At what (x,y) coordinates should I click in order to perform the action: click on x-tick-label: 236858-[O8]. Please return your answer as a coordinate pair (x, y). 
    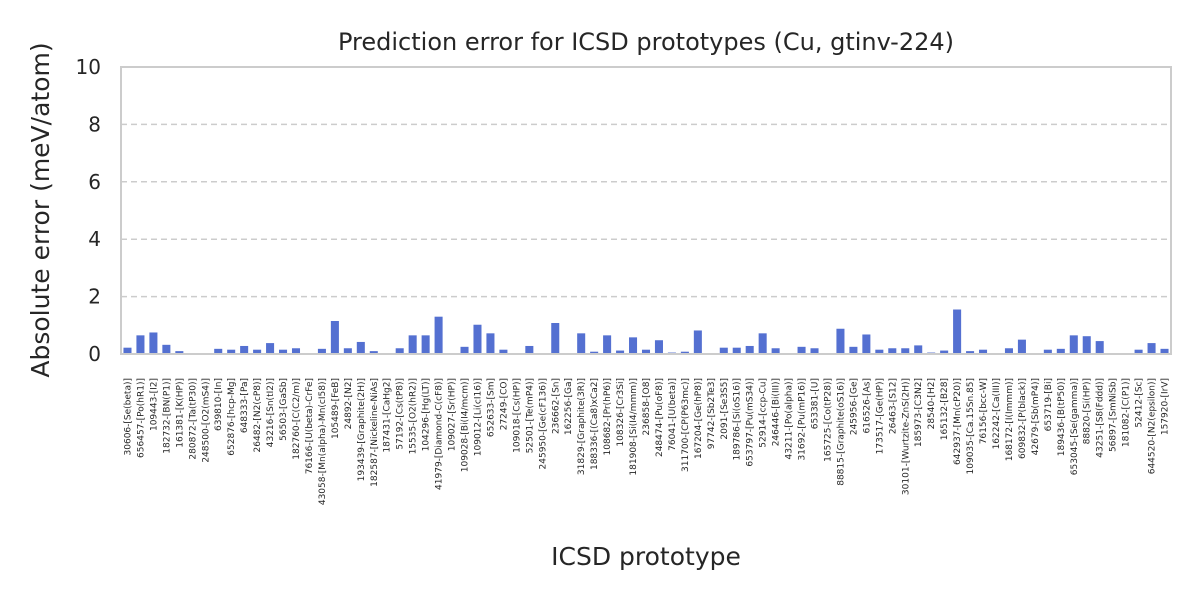
    Looking at the image, I should click on (647, 406).